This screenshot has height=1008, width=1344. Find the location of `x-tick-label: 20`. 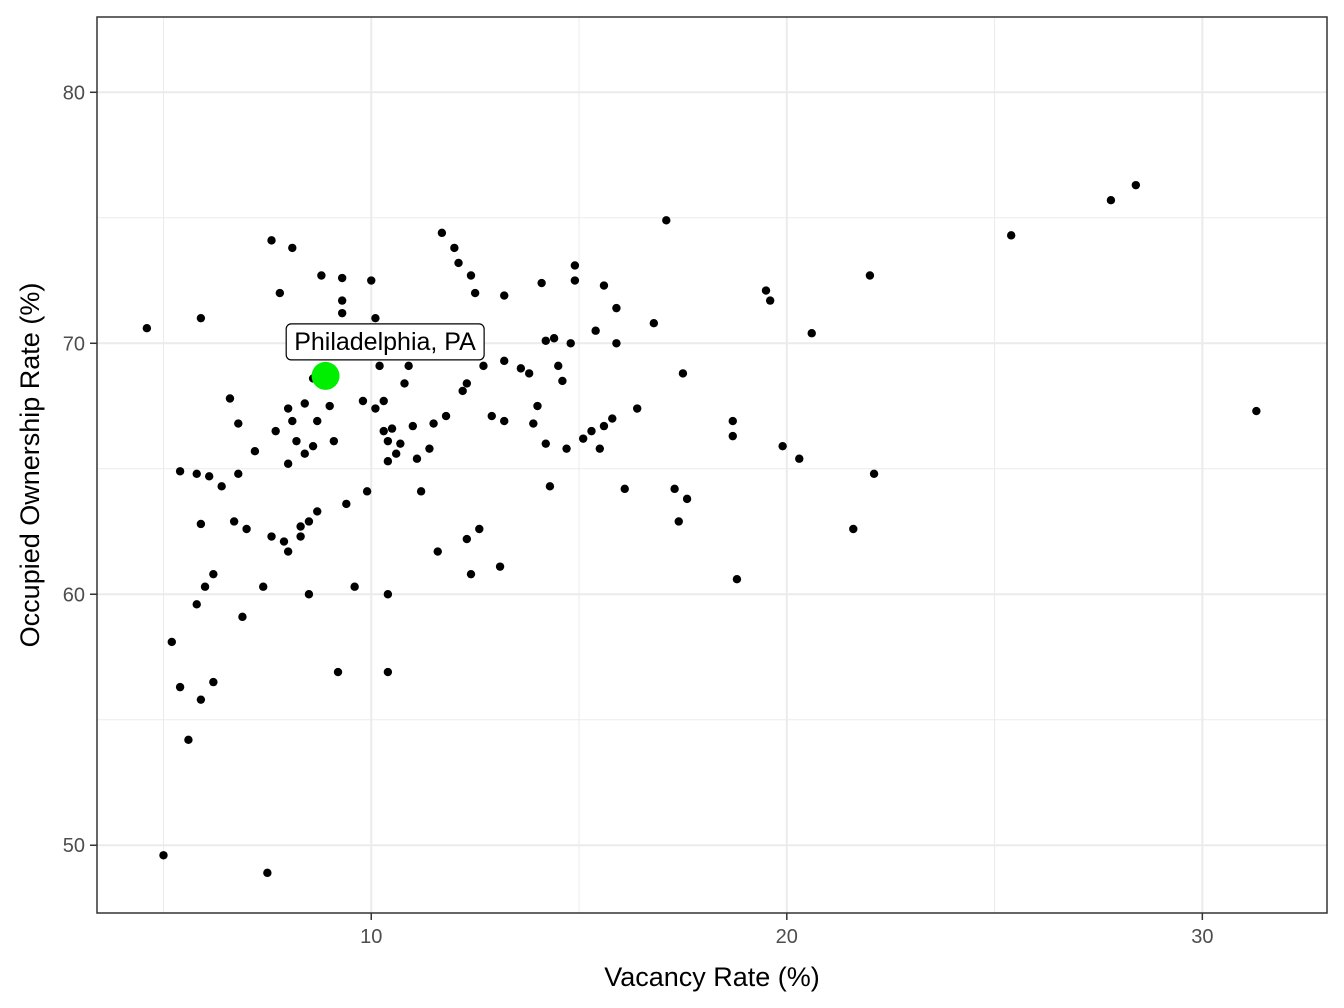

x-tick-label: 20 is located at coordinates (787, 937).